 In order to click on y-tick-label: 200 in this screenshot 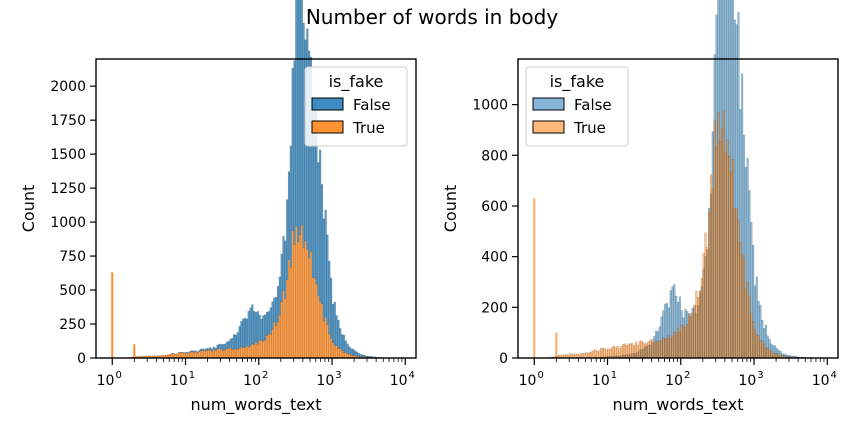, I will do `click(494, 308)`.